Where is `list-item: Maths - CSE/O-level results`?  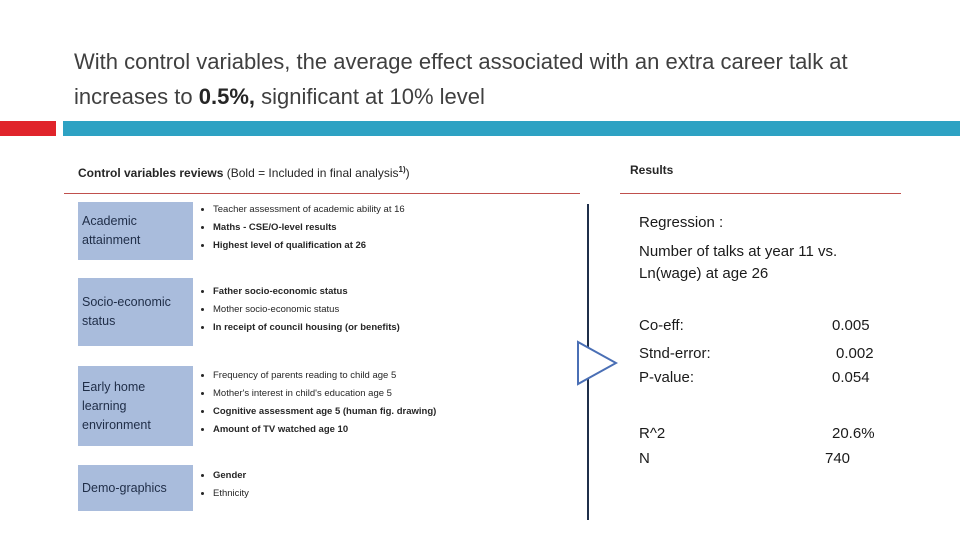 list-item: Maths - CSE/O-level results is located at coordinates (309, 228).